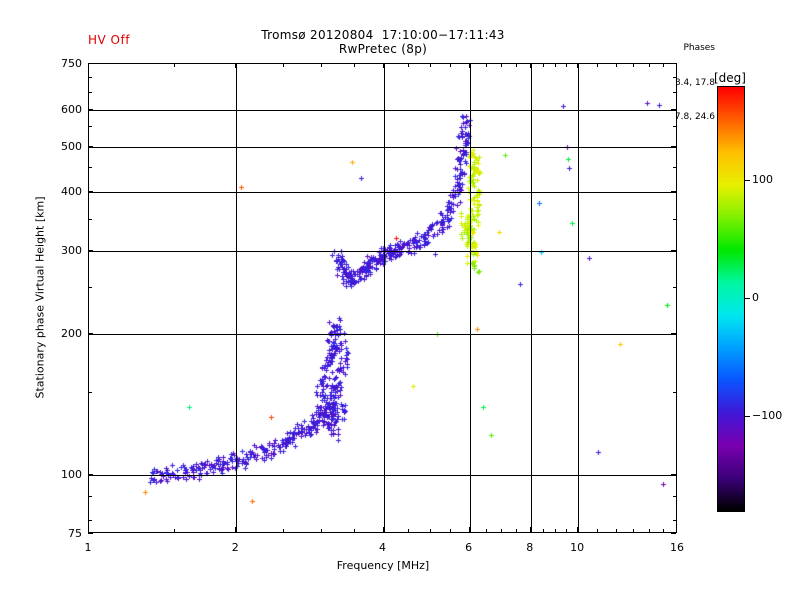 The image size is (800, 600). What do you see at coordinates (75, 533) in the screenshot?
I see `y-tick-label: 75` at bounding box center [75, 533].